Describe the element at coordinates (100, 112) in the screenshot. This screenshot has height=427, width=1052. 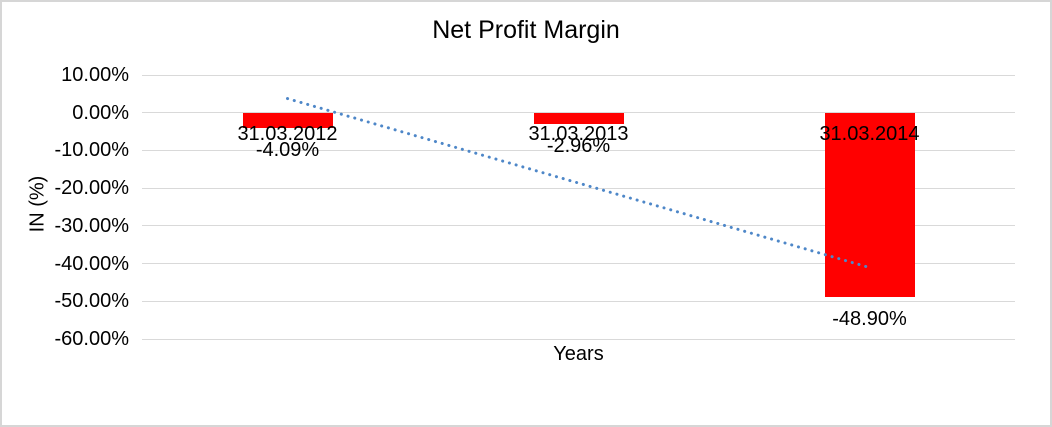
I see `y-tick-label: 0.00%` at that location.